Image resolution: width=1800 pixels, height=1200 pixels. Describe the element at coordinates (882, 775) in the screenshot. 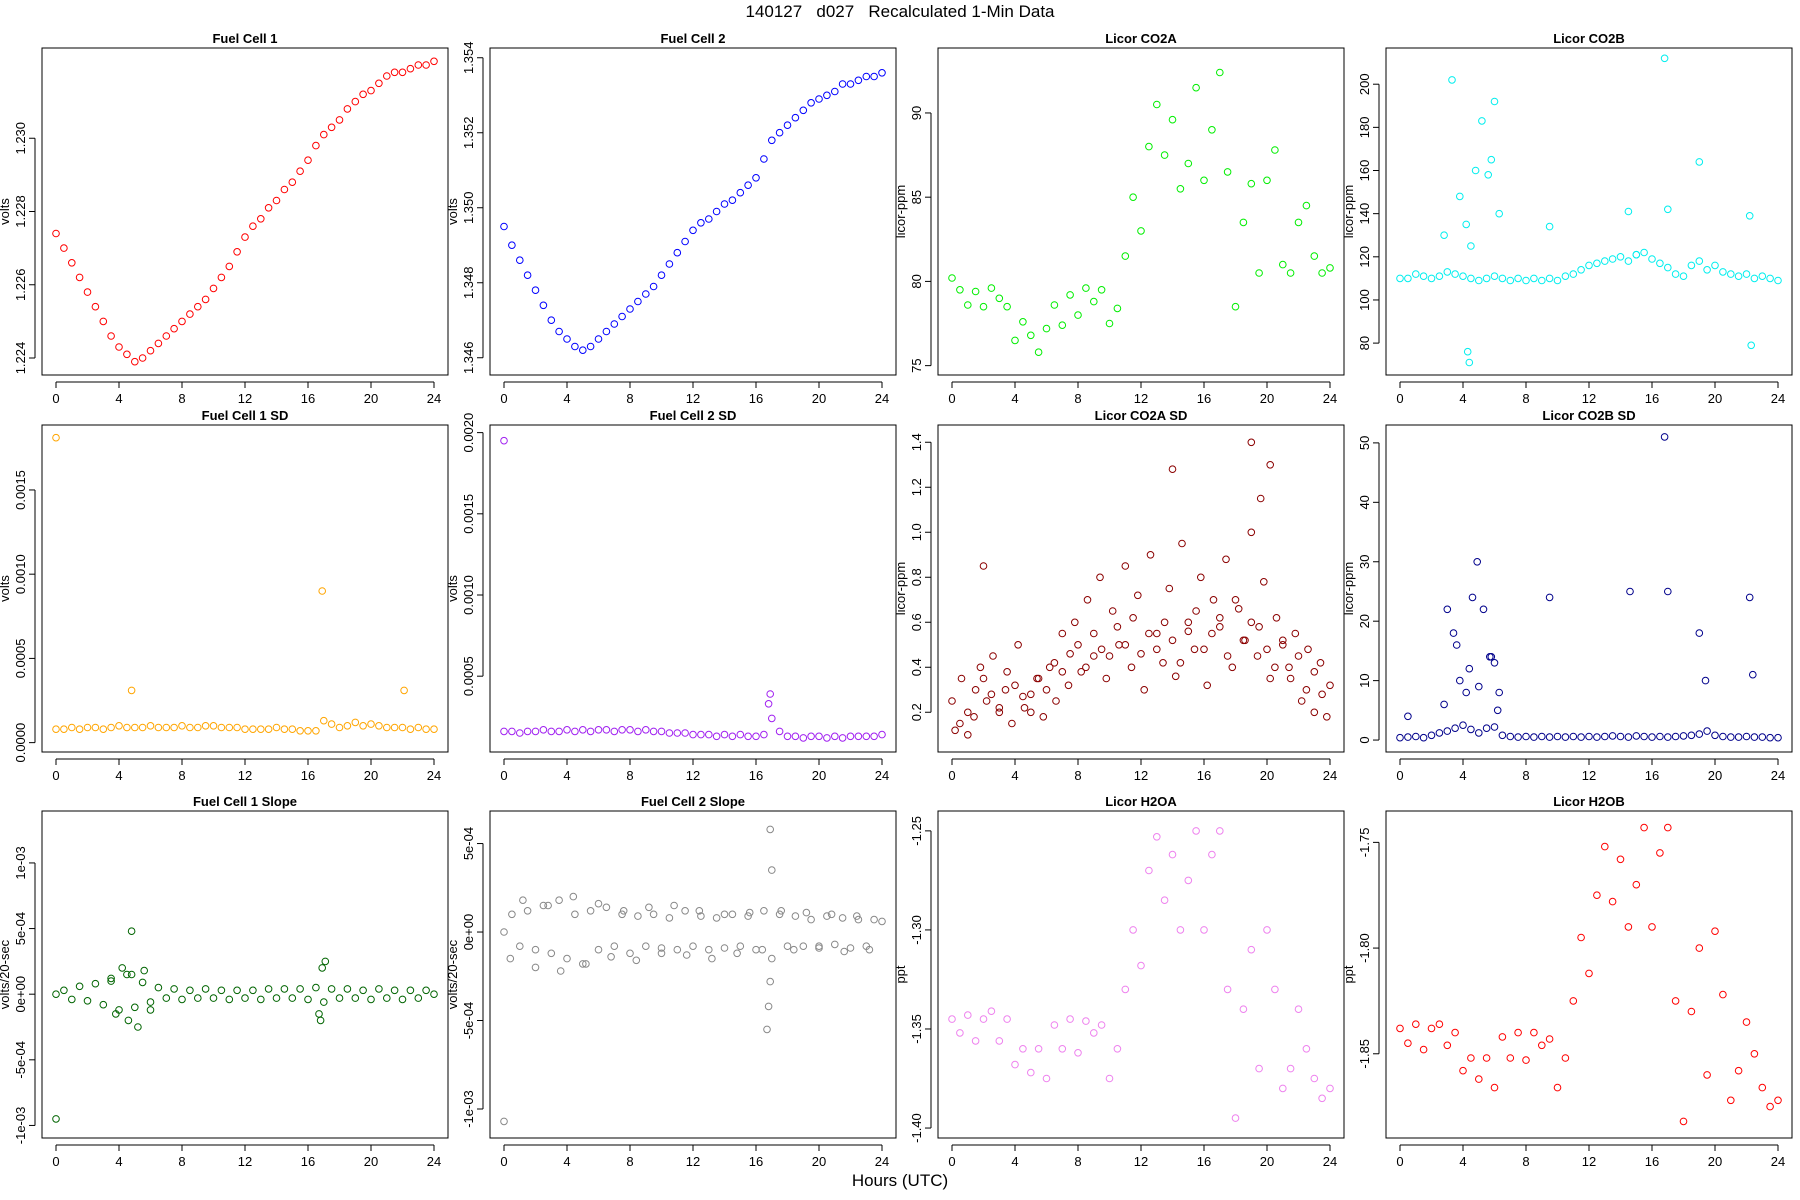

I see `x-tick-label: 24` at that location.